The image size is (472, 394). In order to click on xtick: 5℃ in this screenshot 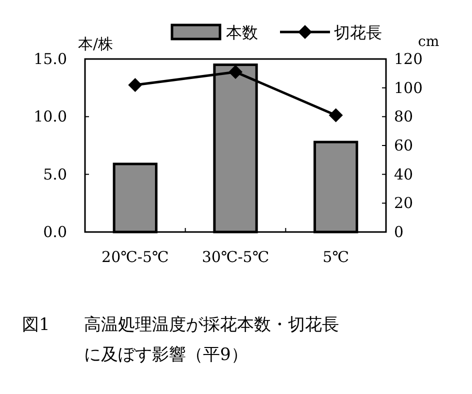, I will do `click(335, 257)`.